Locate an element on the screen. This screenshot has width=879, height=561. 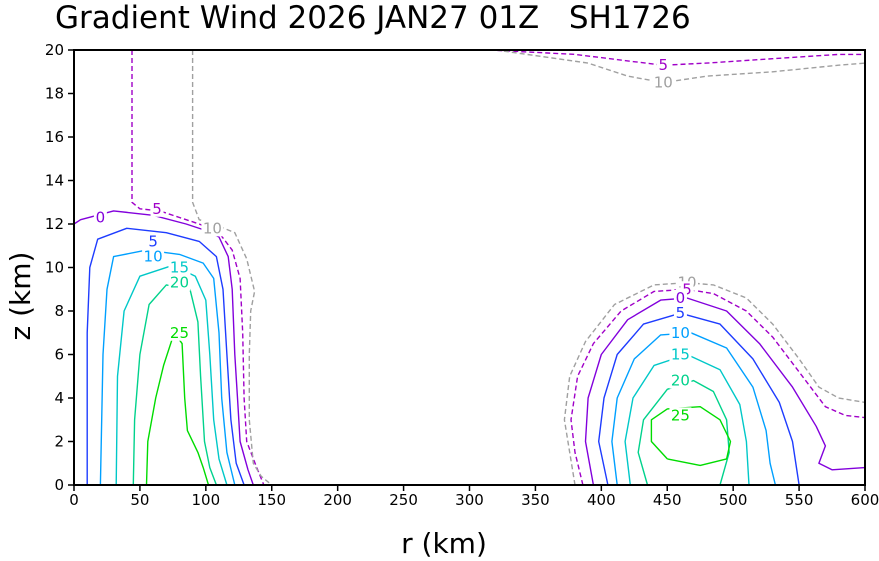
y-tick-label: 14 is located at coordinates (54, 181).